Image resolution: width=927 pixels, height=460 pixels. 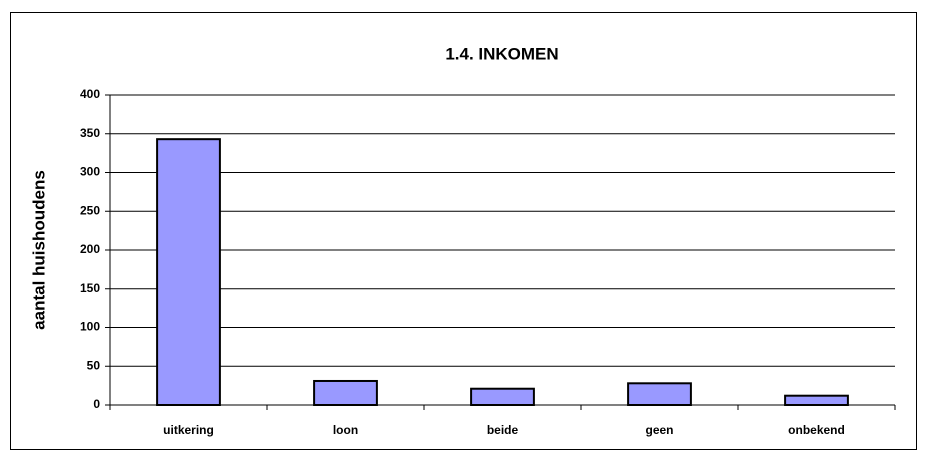 I want to click on x-tick-label: loon, so click(x=345, y=430).